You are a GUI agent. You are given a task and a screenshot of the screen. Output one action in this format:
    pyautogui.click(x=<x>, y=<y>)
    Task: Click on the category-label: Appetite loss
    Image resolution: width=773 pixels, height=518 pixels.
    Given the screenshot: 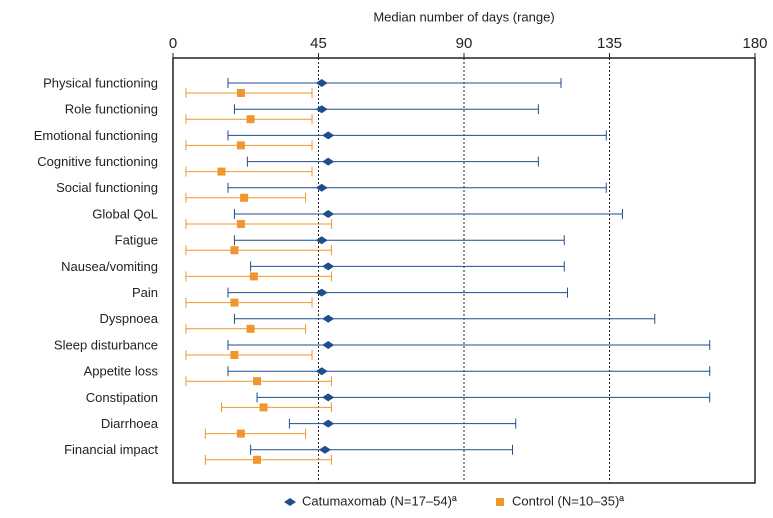 What is the action you would take?
    pyautogui.click(x=121, y=371)
    